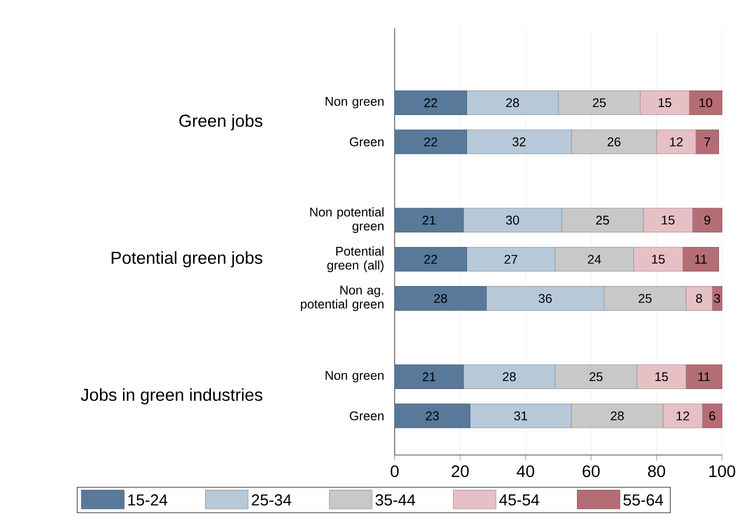  I want to click on data-label: 6, so click(712, 415).